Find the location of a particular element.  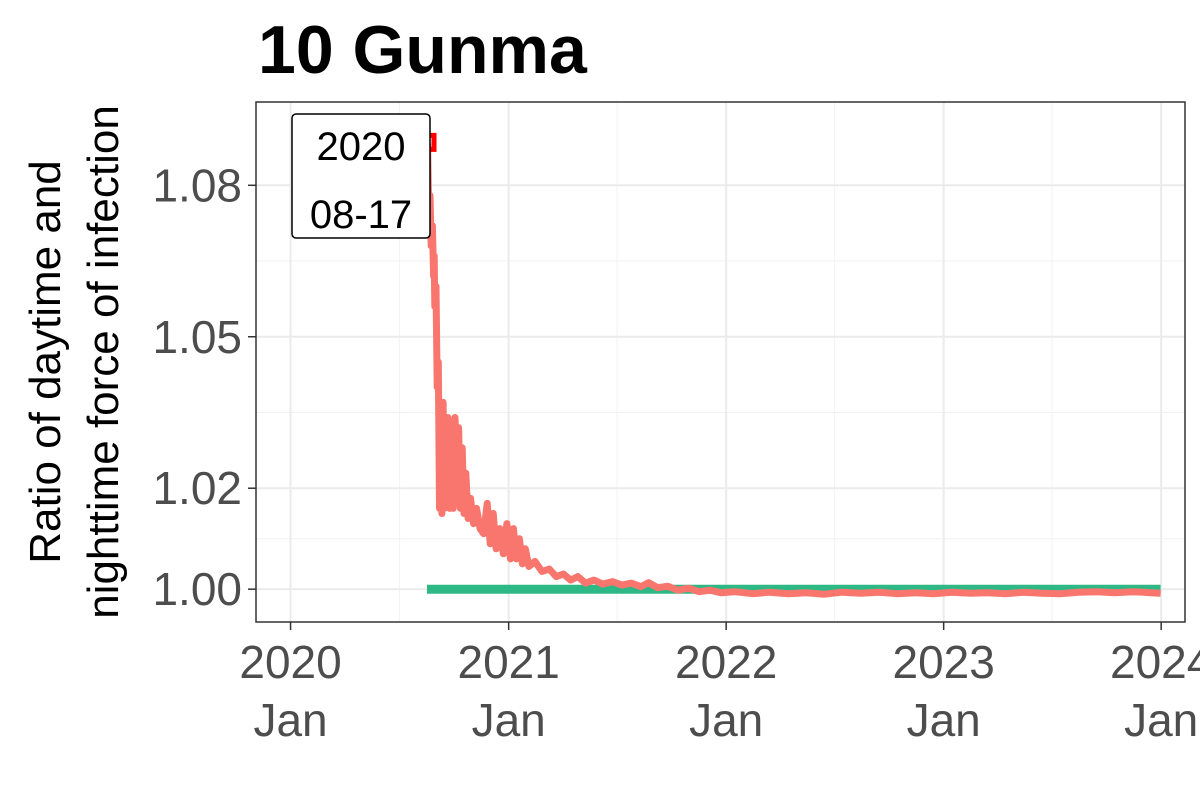

y-tick-label: 1.00 is located at coordinates (197, 589).